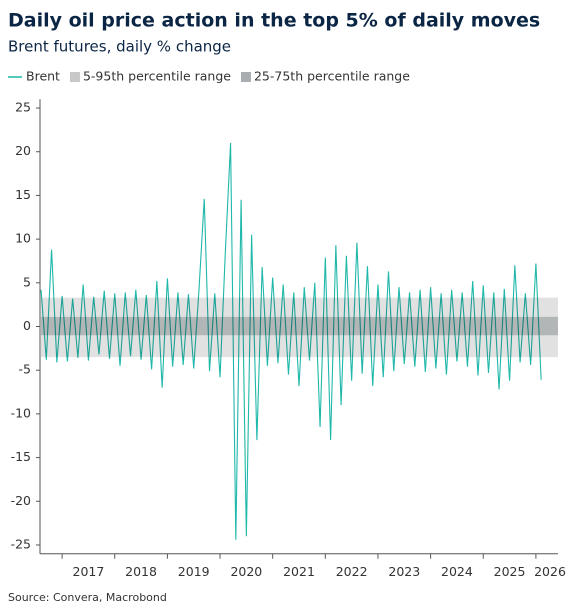  I want to click on y-tick-label: 20, so click(23, 150).